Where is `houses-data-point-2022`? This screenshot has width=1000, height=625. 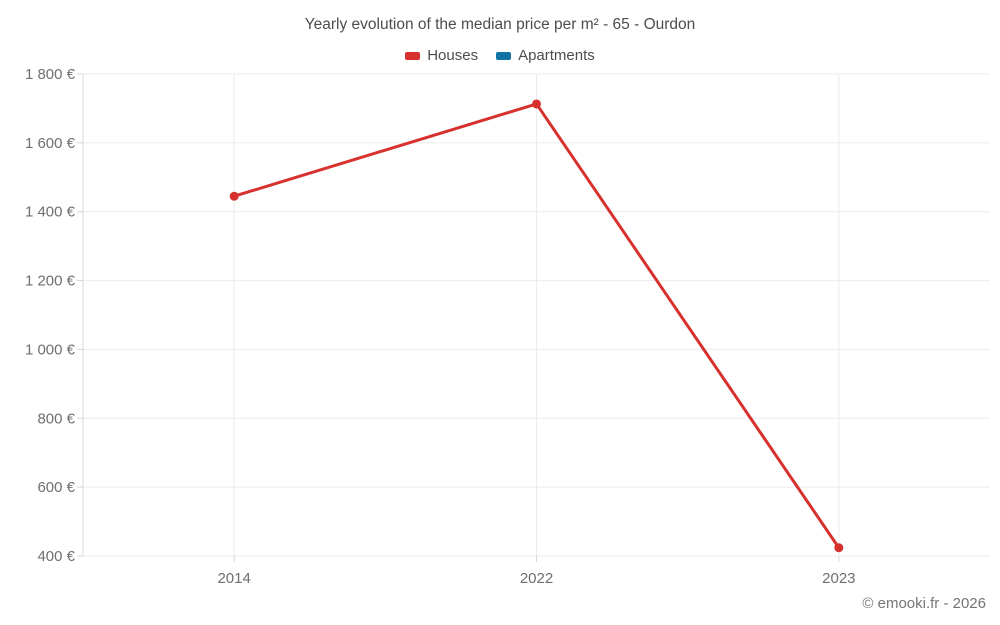 houses-data-point-2022 is located at coordinates (536, 104).